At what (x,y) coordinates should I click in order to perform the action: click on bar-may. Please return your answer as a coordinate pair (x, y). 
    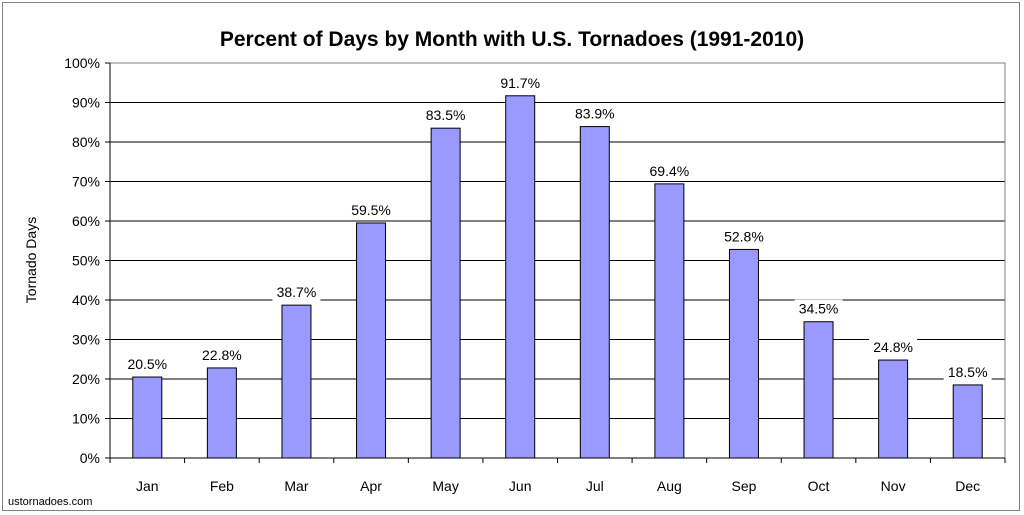
    Looking at the image, I should click on (445, 293).